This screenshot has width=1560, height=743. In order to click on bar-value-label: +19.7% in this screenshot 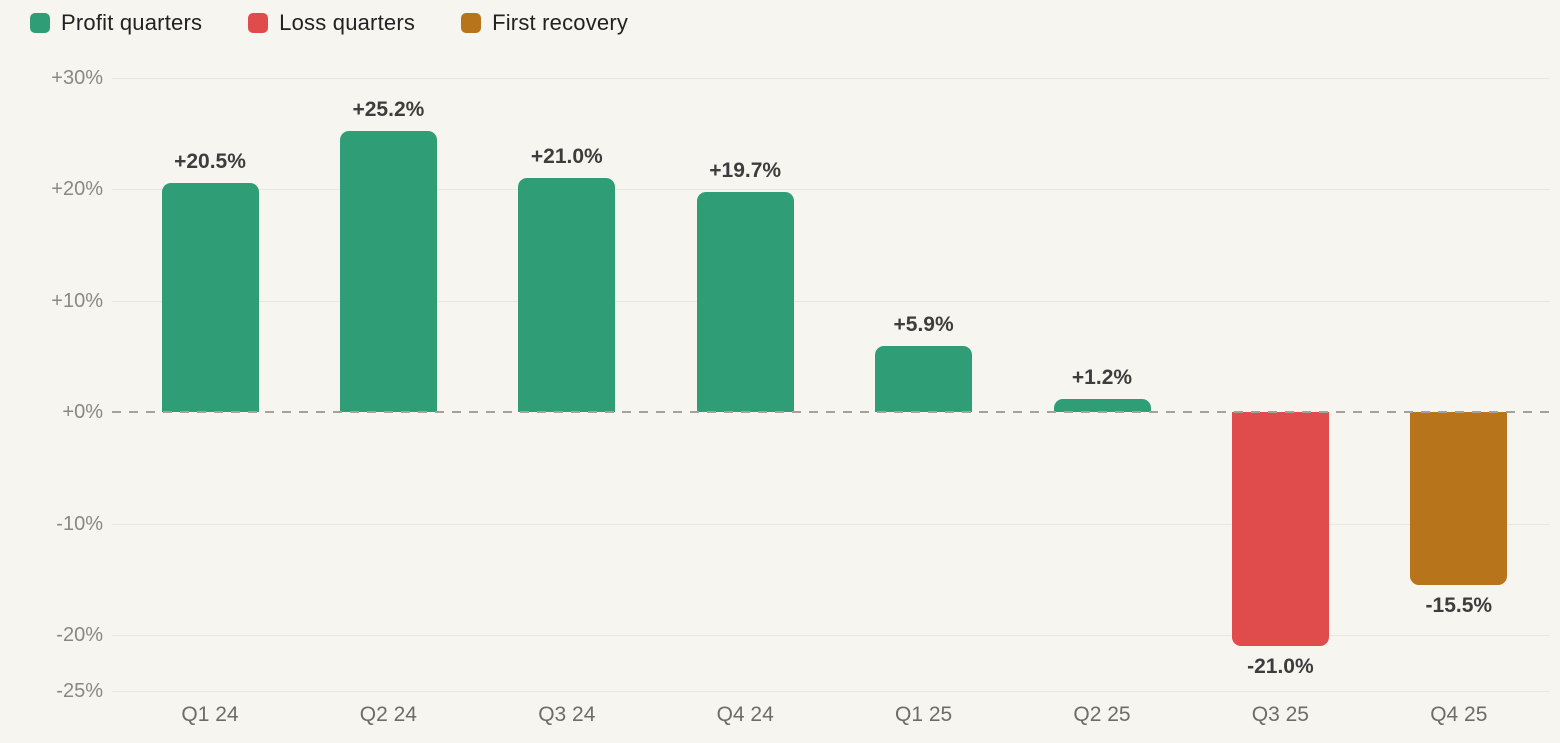, I will do `click(745, 171)`.